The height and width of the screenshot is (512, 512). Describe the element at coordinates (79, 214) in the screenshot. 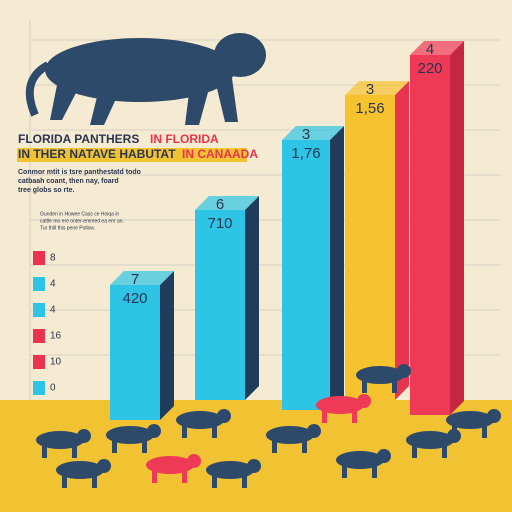

I see `note-line: Gunden in Howee Cass ce Hoiqa in` at that location.